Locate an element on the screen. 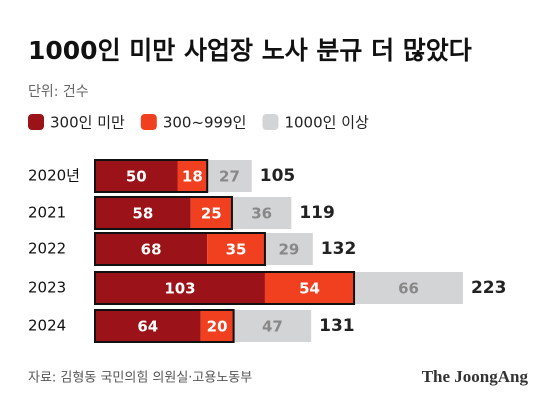 This screenshot has height=408, width=559. value-label: 18 is located at coordinates (192, 177).